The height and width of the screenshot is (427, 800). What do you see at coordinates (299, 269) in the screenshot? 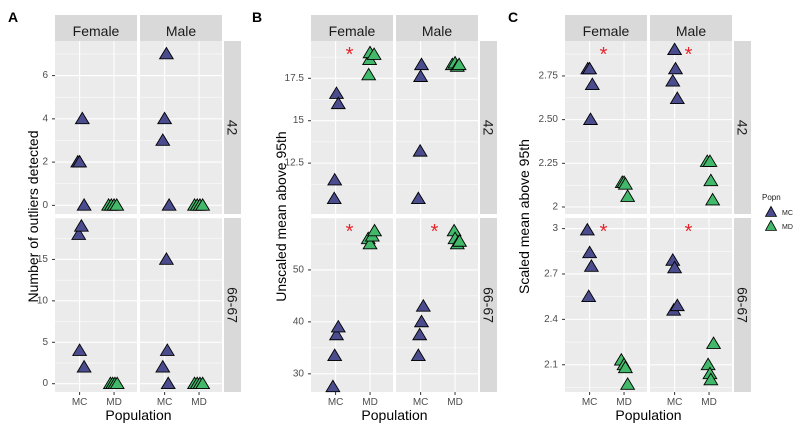
I see `y-tick-label: 50` at bounding box center [299, 269].